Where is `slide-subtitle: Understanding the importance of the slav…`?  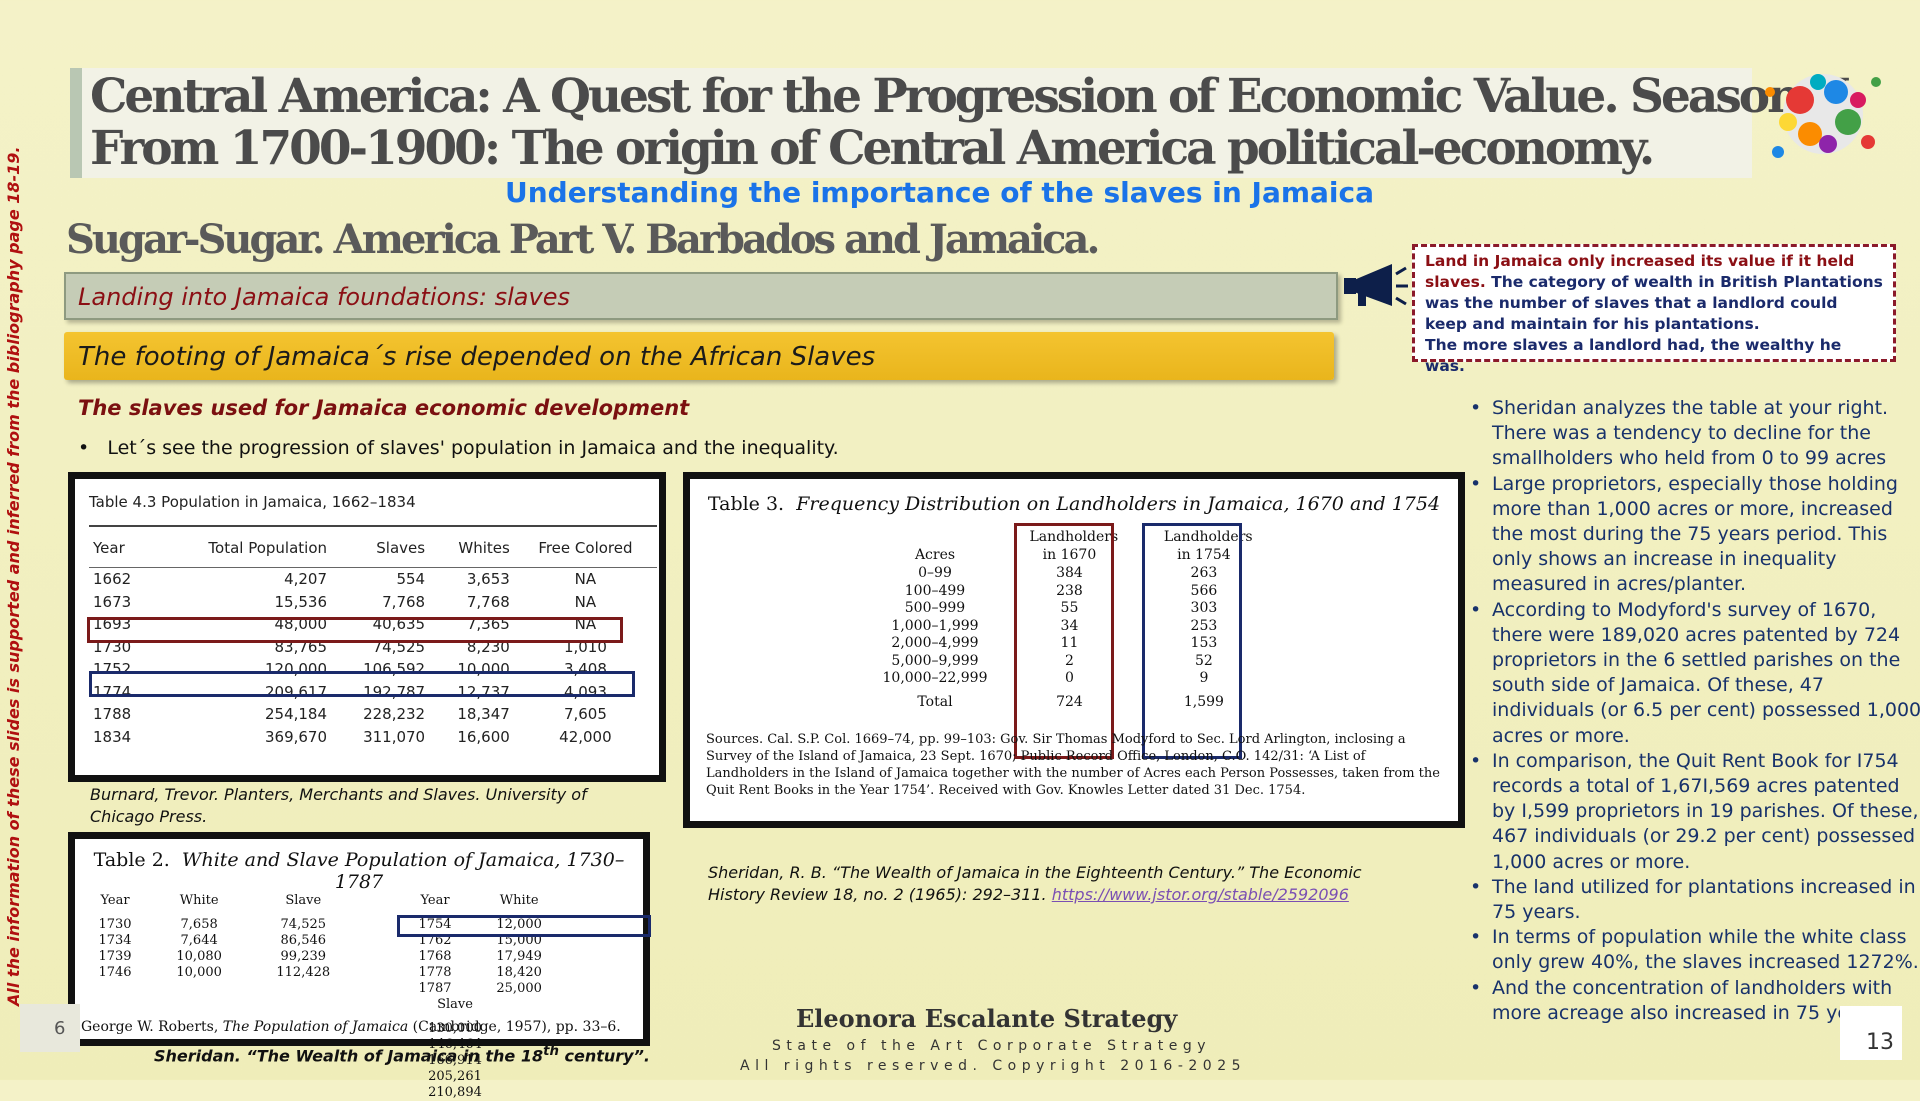 slide-subtitle: Understanding the importance of the slav… is located at coordinates (940, 192).